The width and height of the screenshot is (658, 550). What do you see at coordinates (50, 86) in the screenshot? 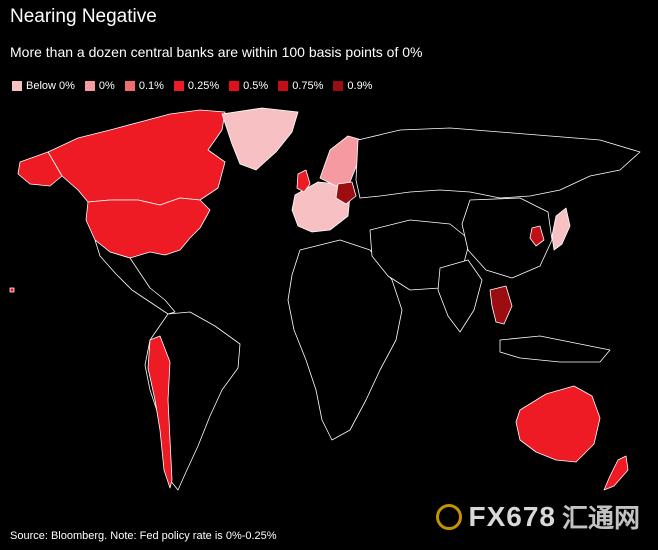
I see `legend-label: Below 0%` at bounding box center [50, 86].